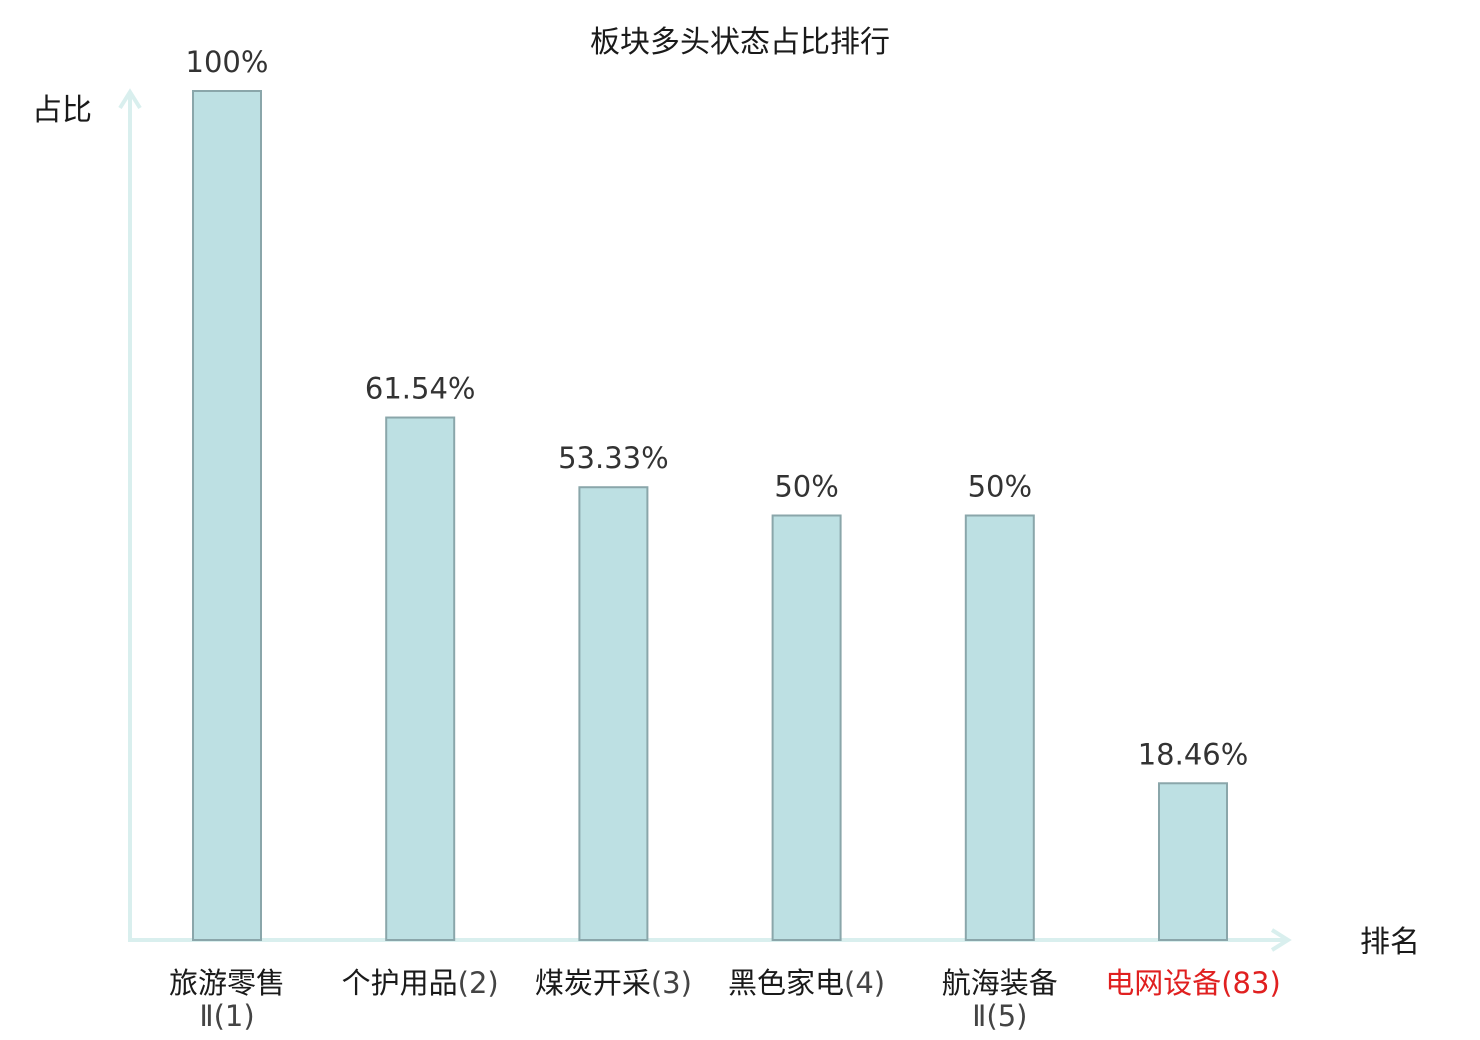  What do you see at coordinates (613, 458) in the screenshot?
I see `value-label-3: 53.33%` at bounding box center [613, 458].